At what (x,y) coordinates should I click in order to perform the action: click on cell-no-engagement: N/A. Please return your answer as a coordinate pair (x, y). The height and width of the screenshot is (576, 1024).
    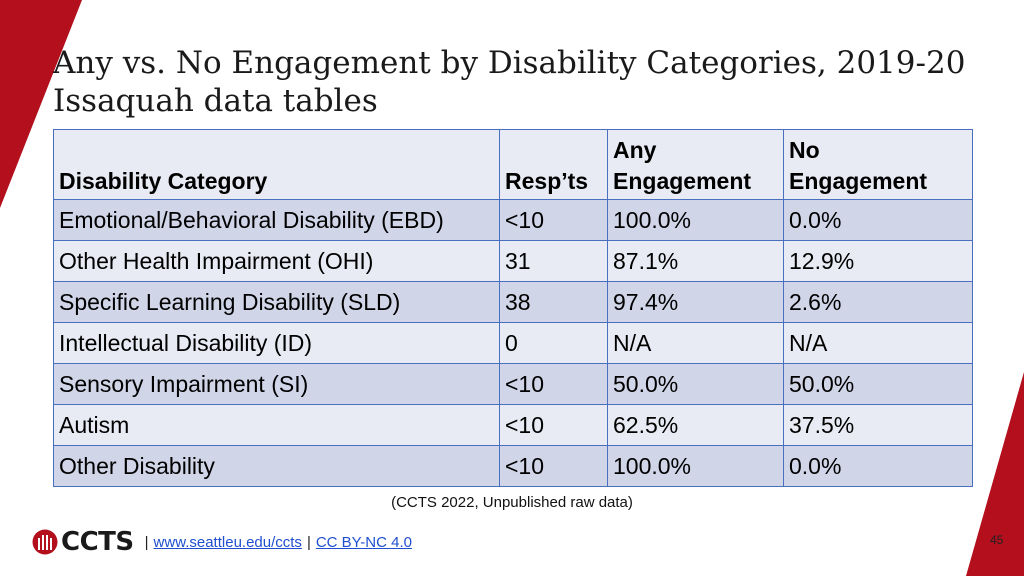
    Looking at the image, I should click on (878, 343).